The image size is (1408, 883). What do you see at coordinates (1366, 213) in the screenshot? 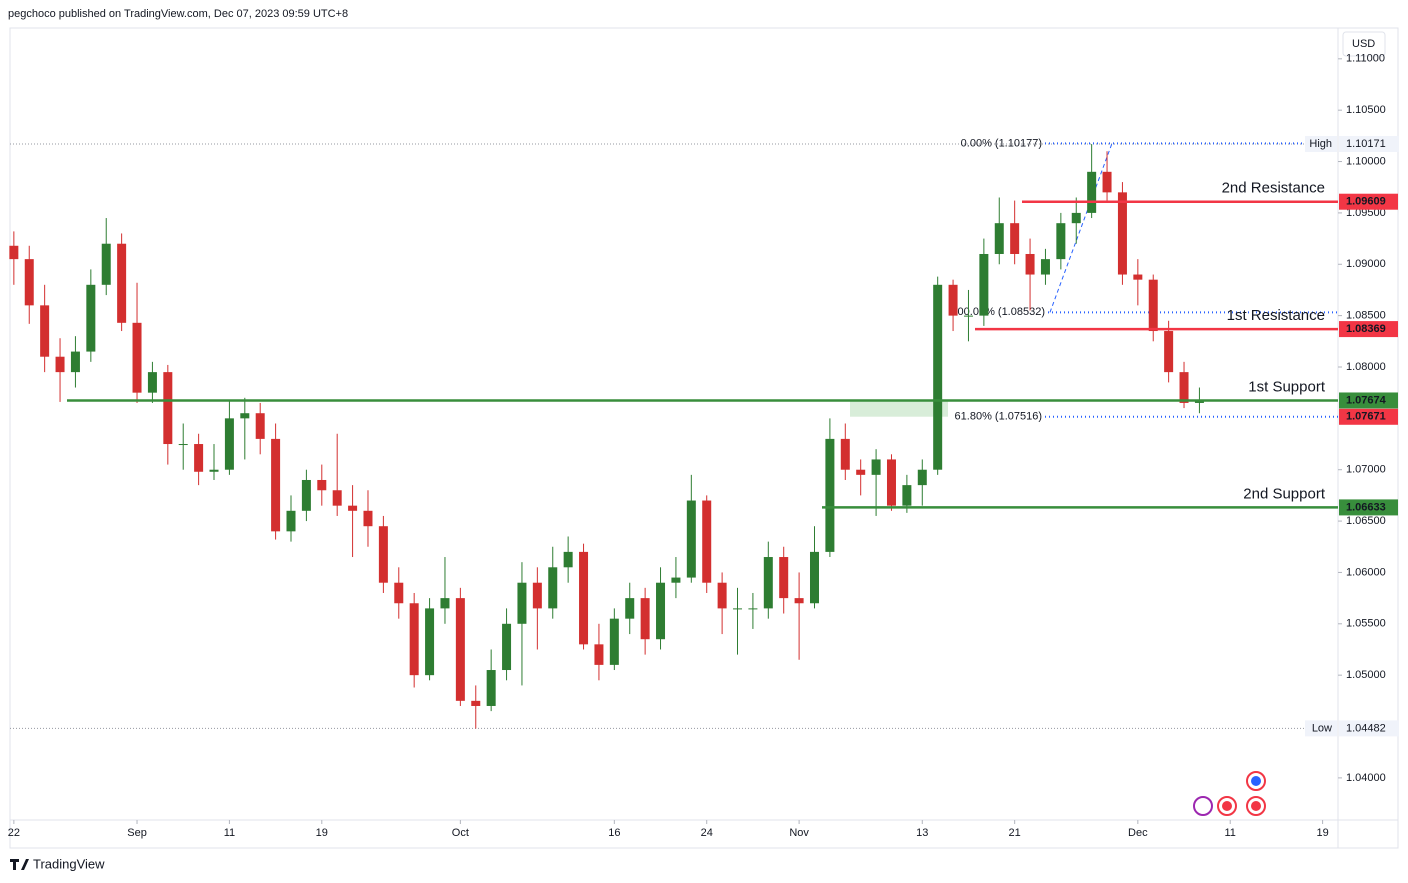
I see `y-tick-label: 1.09500` at bounding box center [1366, 213].